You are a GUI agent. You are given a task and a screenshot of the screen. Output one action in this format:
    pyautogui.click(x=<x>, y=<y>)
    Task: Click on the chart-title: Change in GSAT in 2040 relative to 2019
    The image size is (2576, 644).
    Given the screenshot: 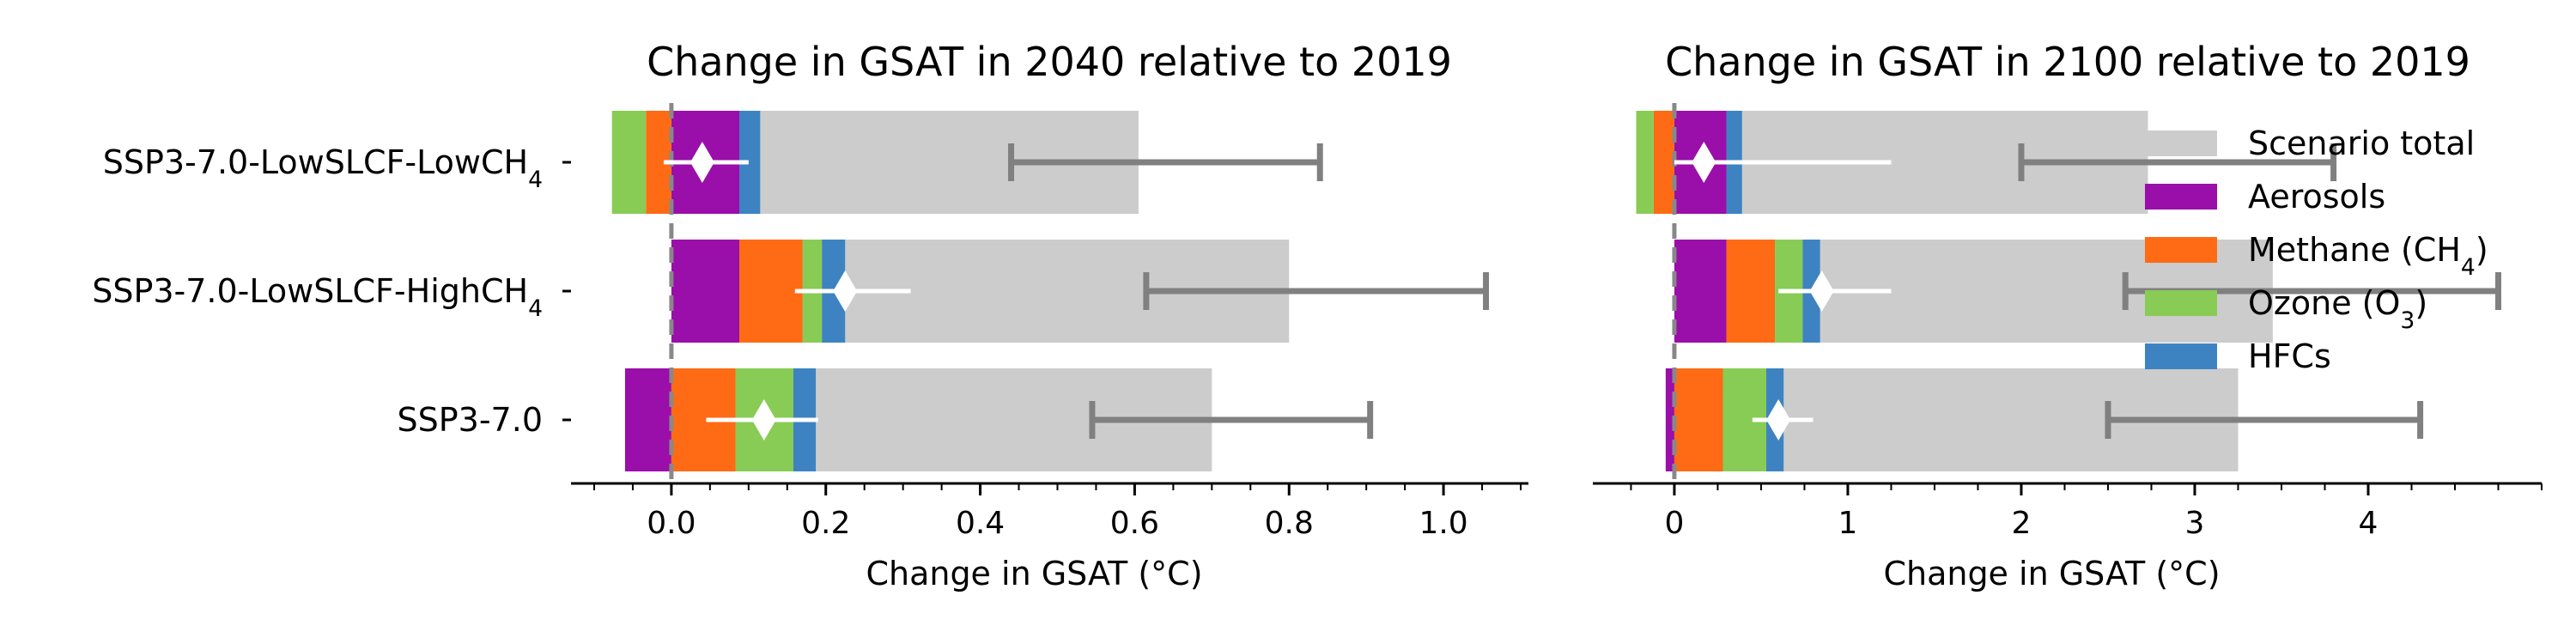 What is the action you would take?
    pyautogui.click(x=1049, y=62)
    